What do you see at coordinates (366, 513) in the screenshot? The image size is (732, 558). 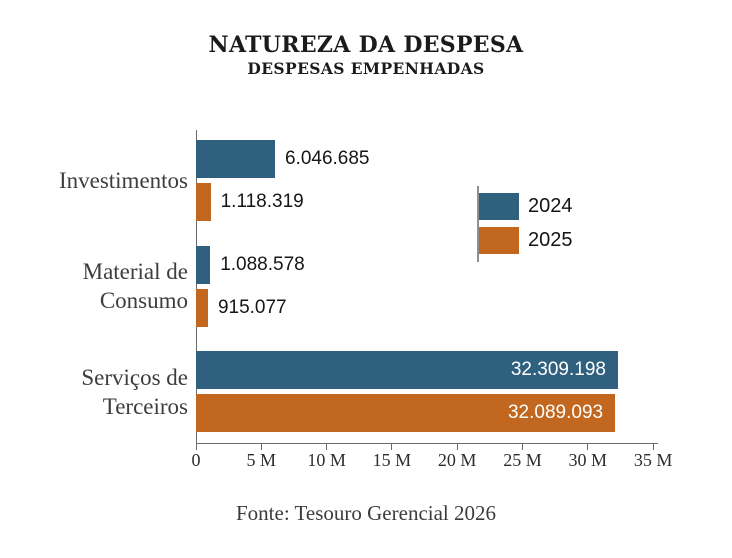 I see `source-note: Fonte: Tesouro Gerencial 2026` at bounding box center [366, 513].